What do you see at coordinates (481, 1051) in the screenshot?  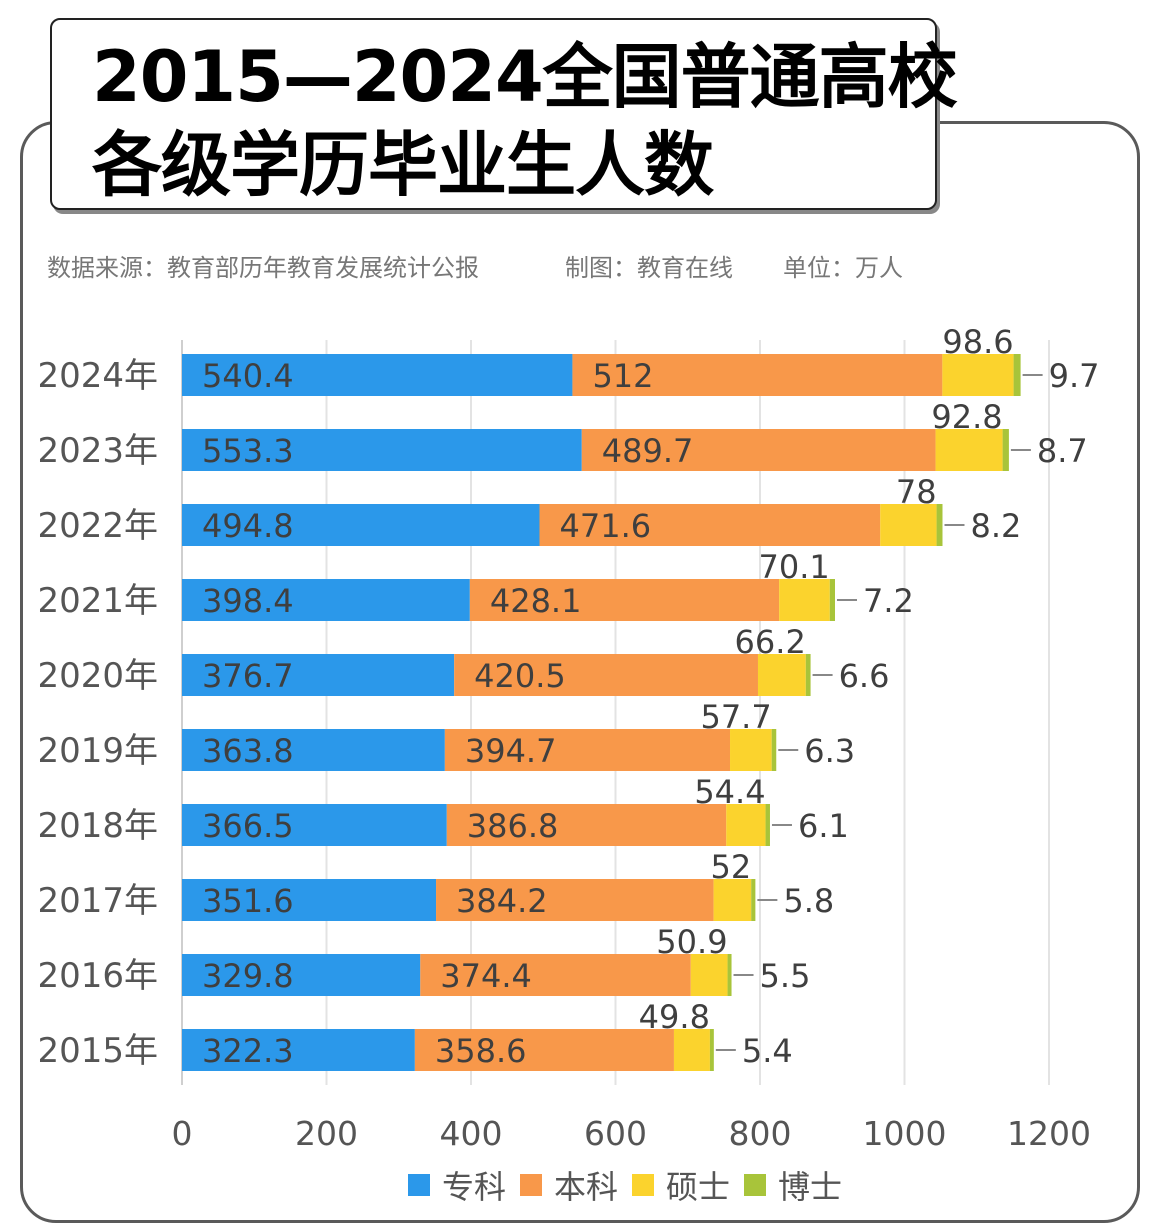 I see `data-label: 358.6` at bounding box center [481, 1051].